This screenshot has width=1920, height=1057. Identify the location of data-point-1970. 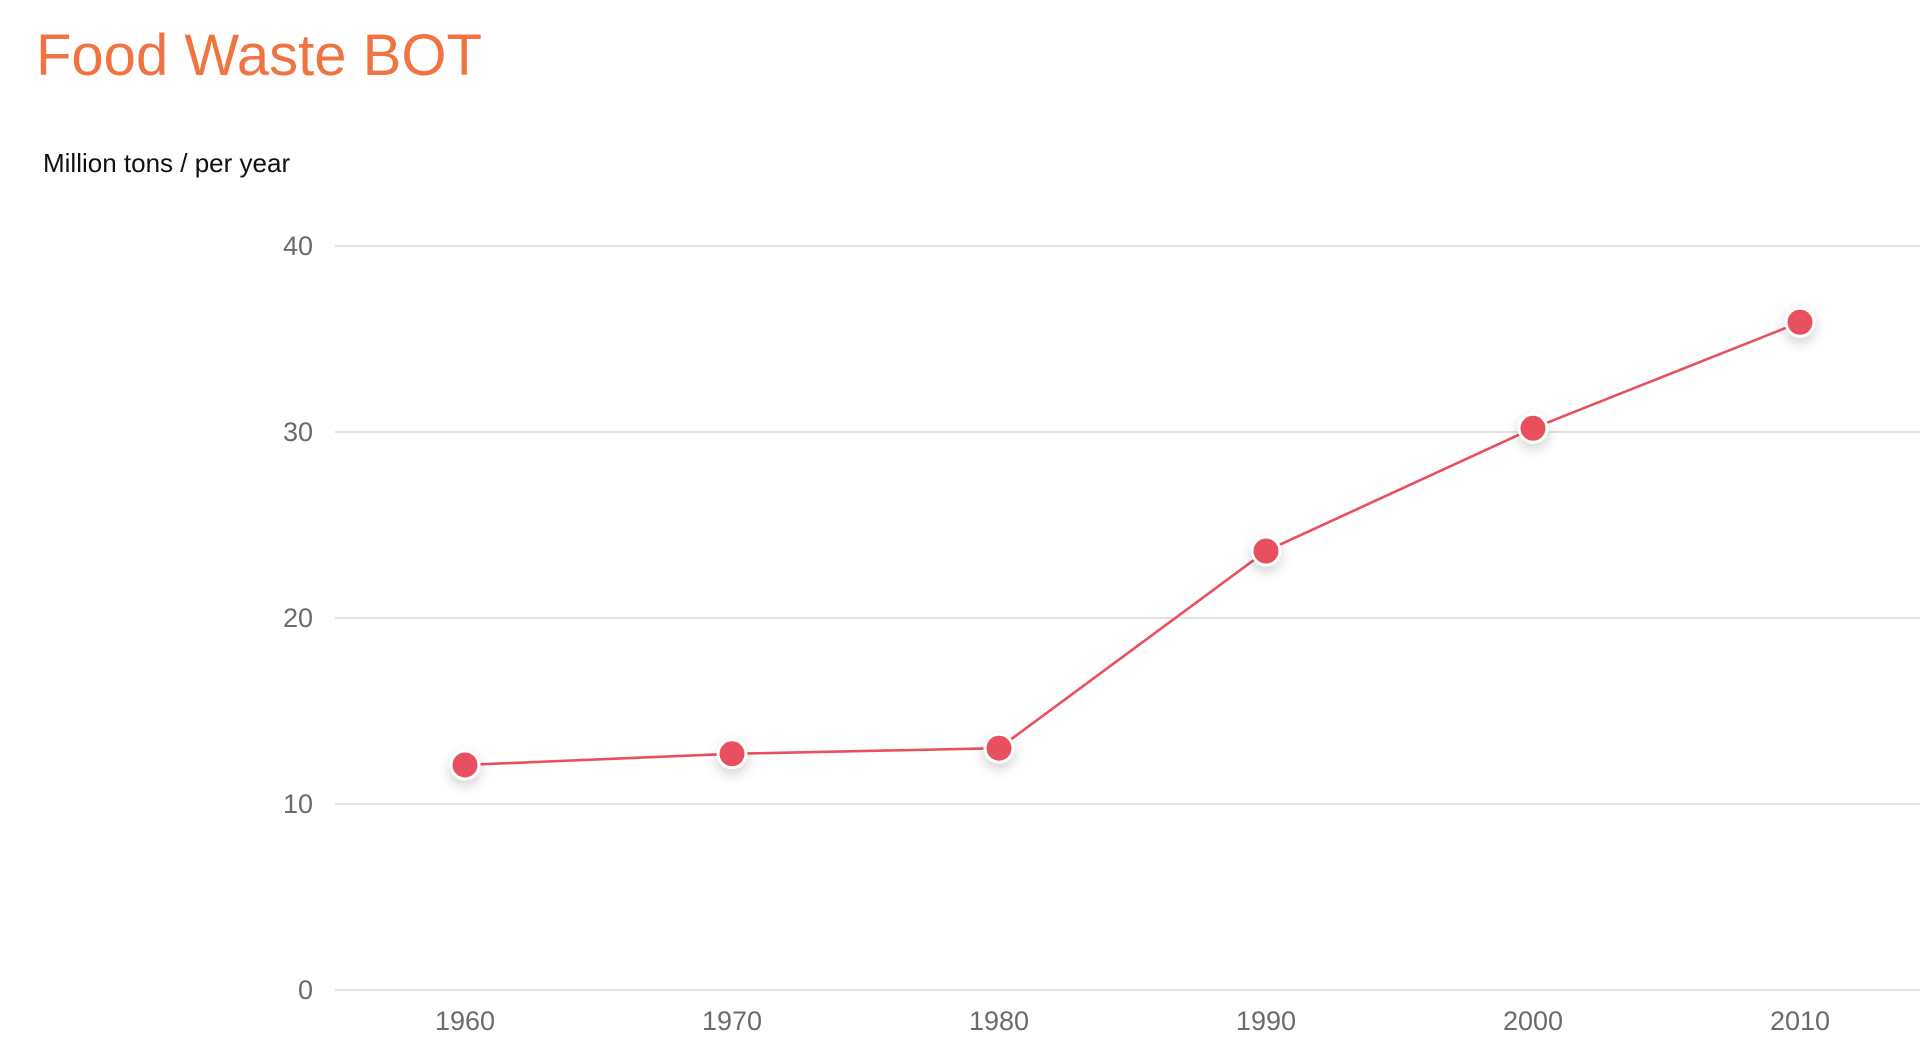
(732, 754).